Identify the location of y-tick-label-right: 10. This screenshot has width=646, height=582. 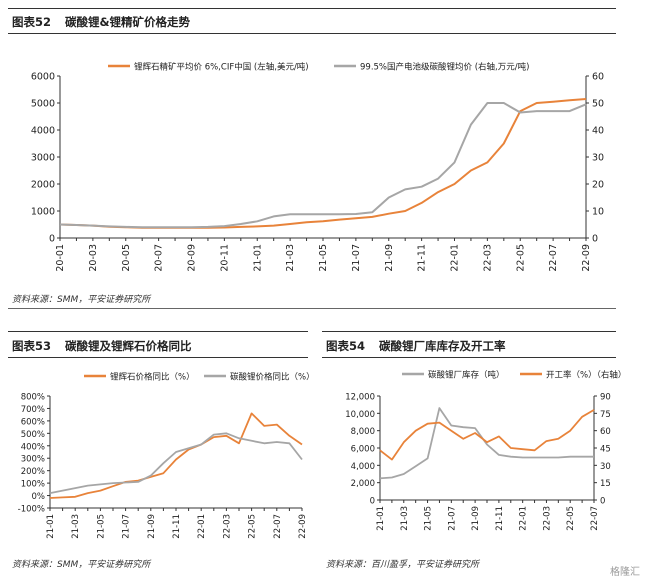
(598, 212).